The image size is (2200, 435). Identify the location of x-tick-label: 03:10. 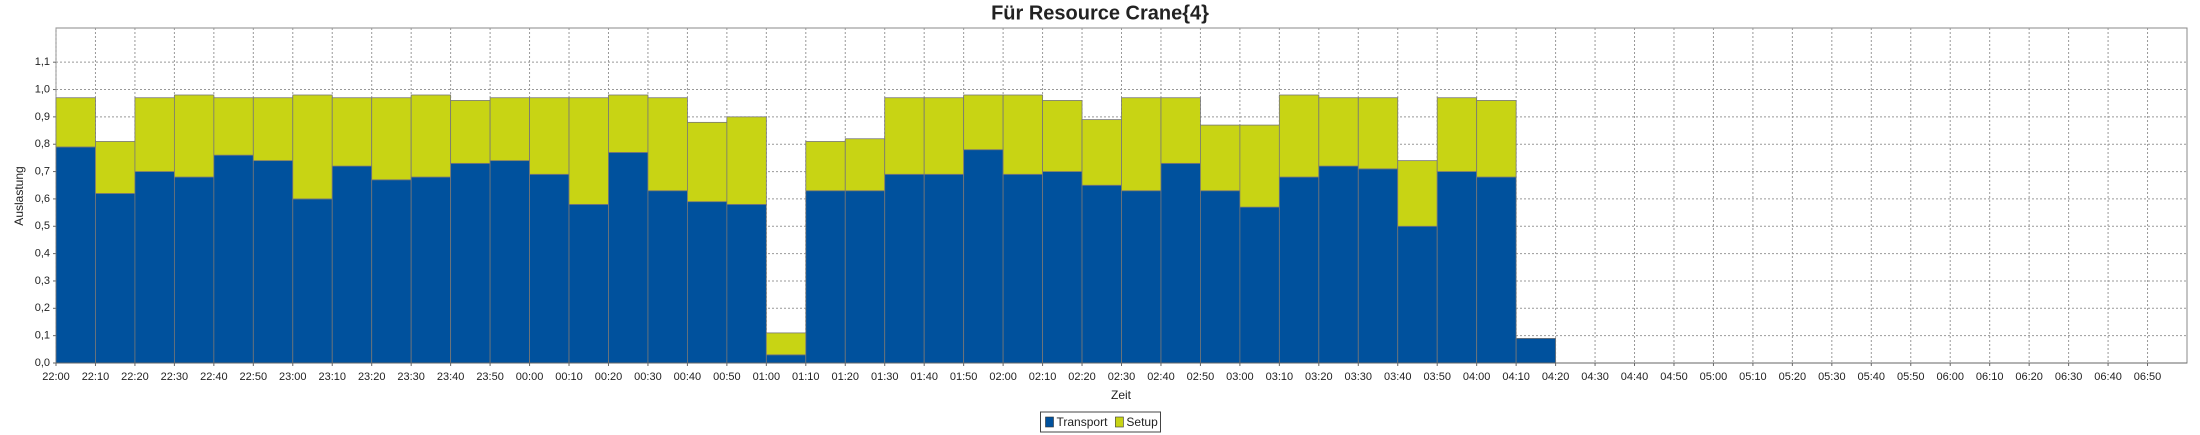
(1280, 377).